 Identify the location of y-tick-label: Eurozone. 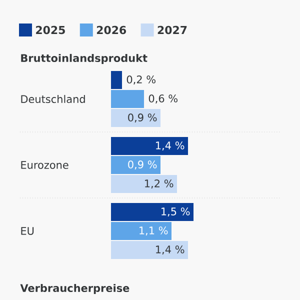
(44, 165).